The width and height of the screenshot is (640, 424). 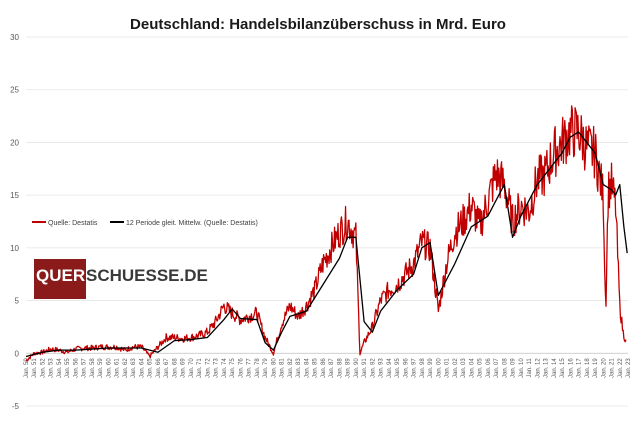 What do you see at coordinates (76, 368) in the screenshot?
I see `x-tick-label: Jan. 56` at bounding box center [76, 368].